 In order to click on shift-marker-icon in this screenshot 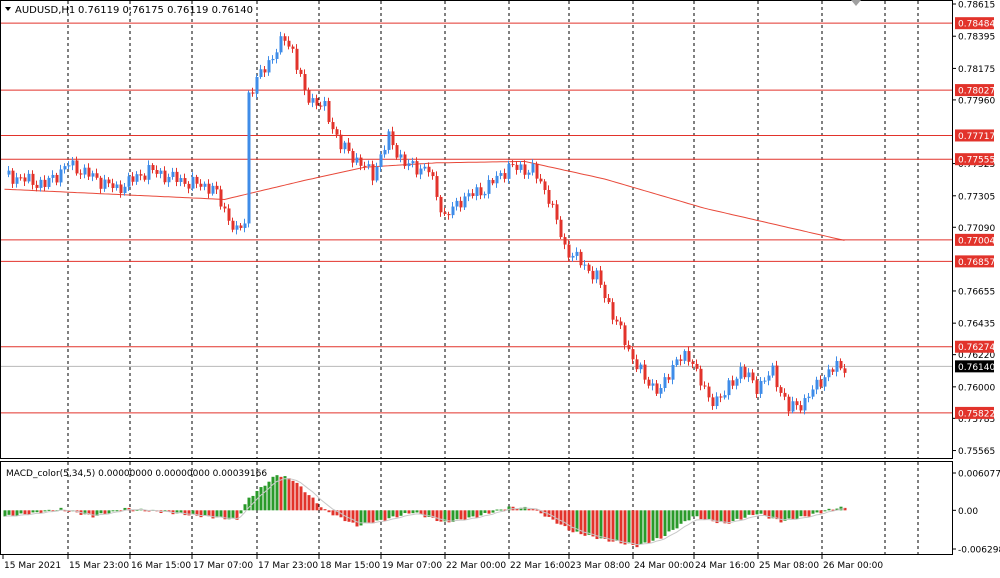, I will do `click(856, 3)`.